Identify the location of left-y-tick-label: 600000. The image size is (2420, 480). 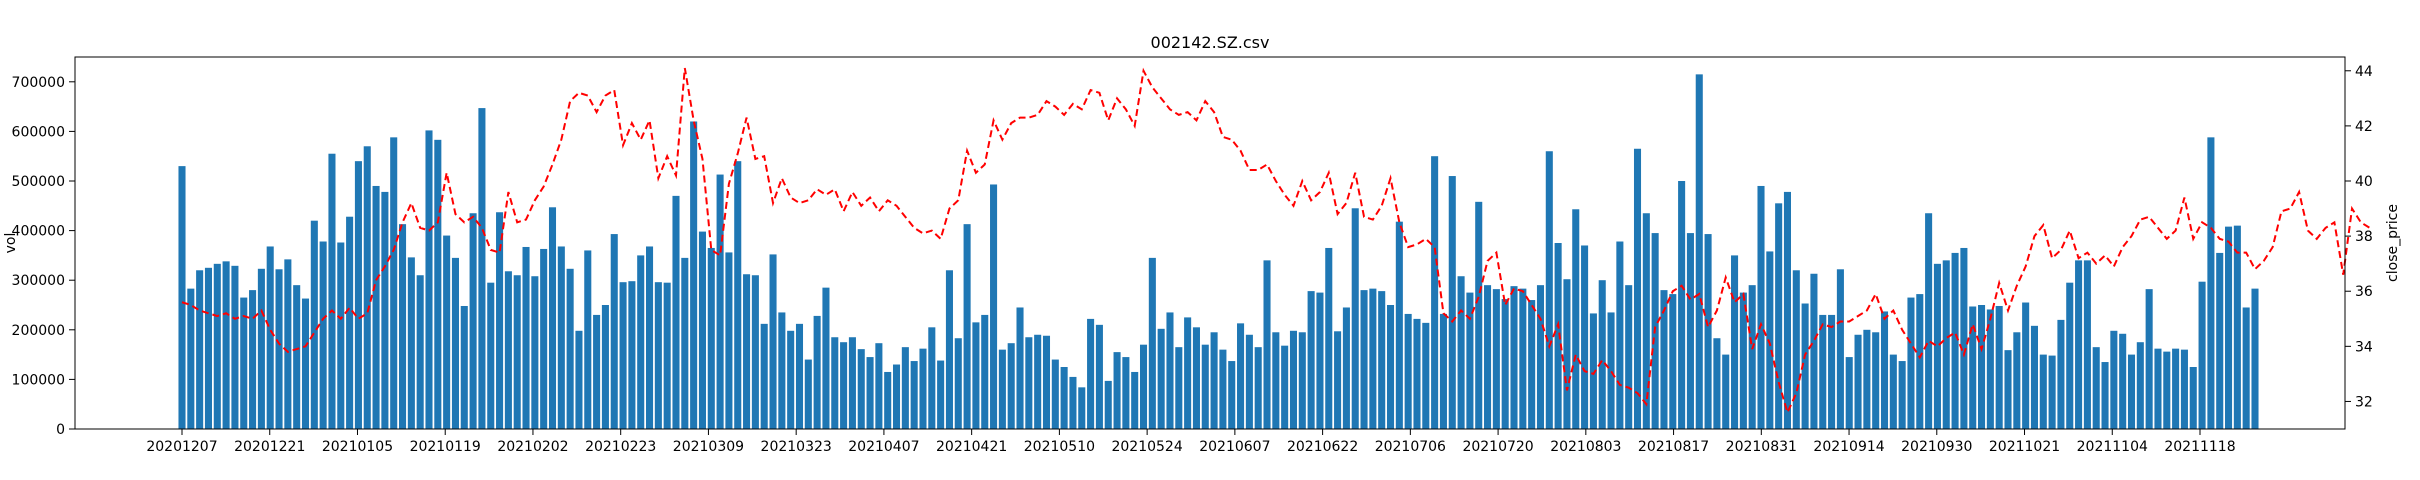
(38, 132).